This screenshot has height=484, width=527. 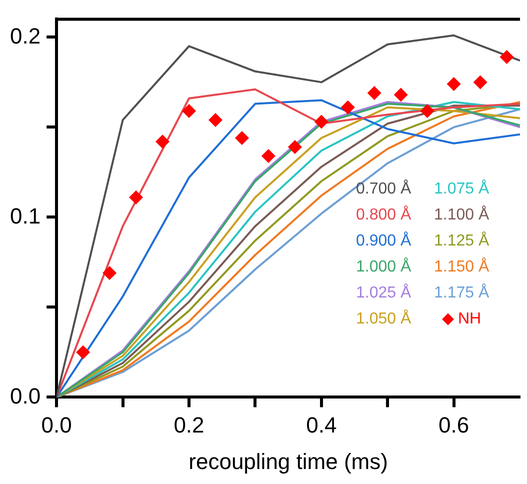 What do you see at coordinates (462, 293) in the screenshot?
I see `text: 1.175 Å` at bounding box center [462, 293].